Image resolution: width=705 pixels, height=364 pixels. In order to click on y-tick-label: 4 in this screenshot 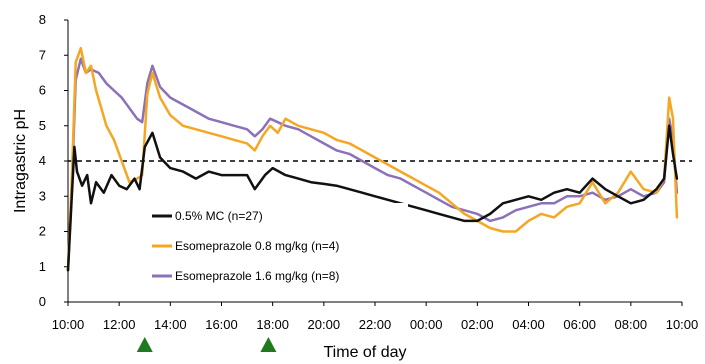, I will do `click(42, 160)`.